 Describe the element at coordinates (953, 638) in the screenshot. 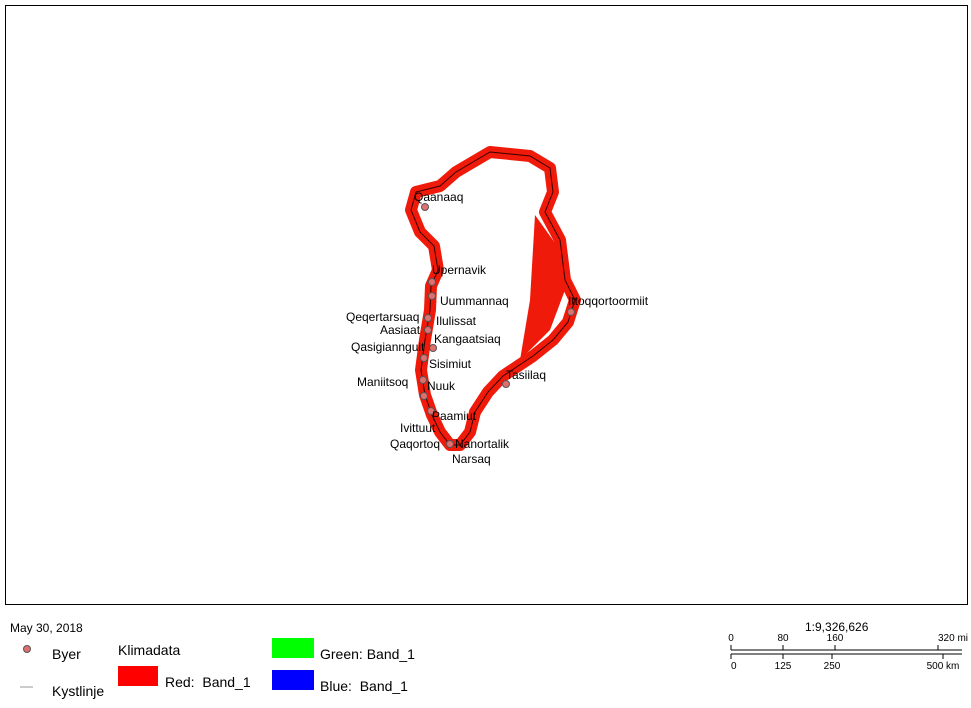

I see `scale-label: 320 mi` at that location.